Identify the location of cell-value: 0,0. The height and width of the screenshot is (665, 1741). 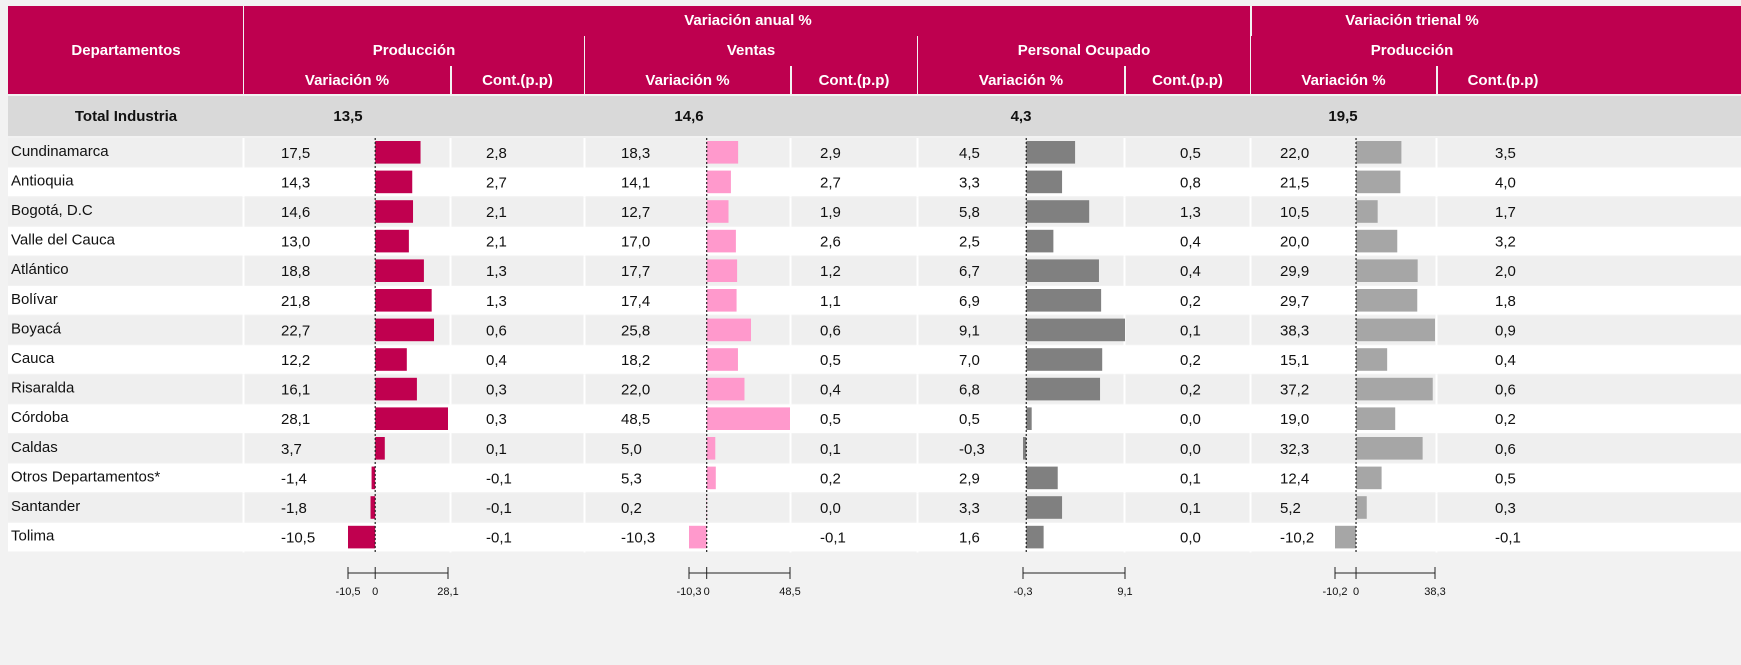
(830, 508).